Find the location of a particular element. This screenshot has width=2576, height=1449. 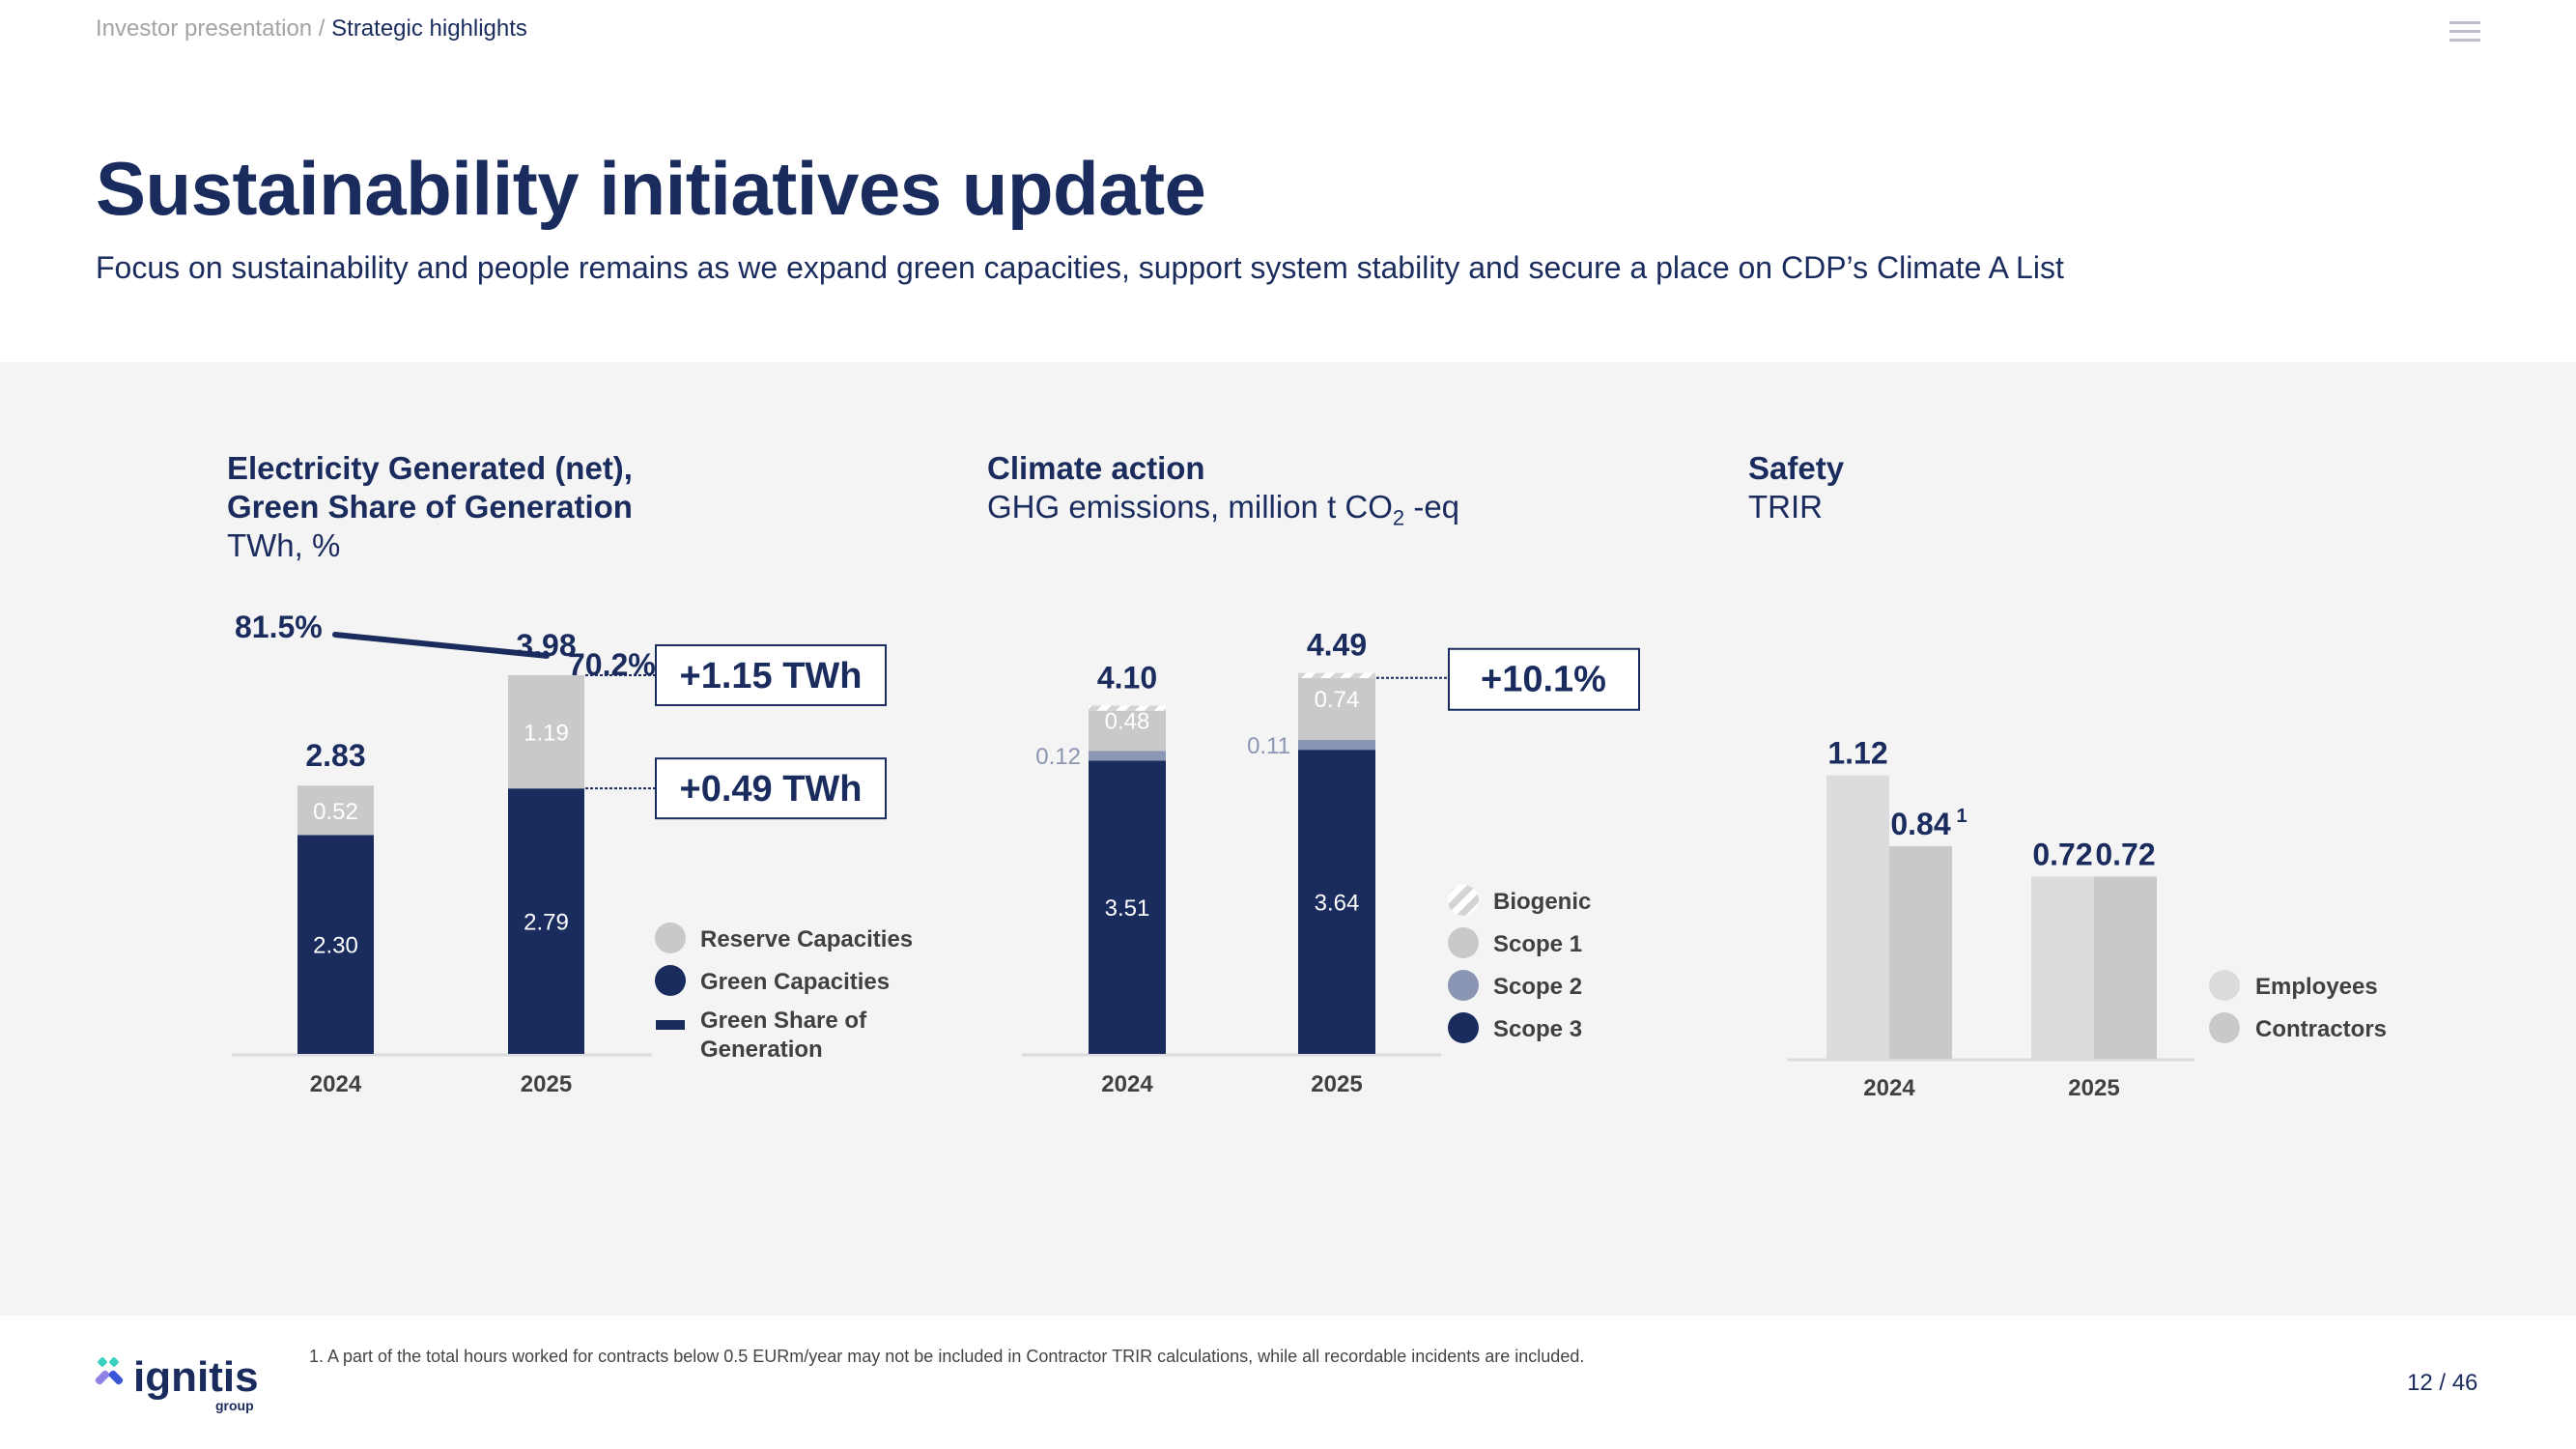

climate-unit-sub: 2 is located at coordinates (1398, 517).